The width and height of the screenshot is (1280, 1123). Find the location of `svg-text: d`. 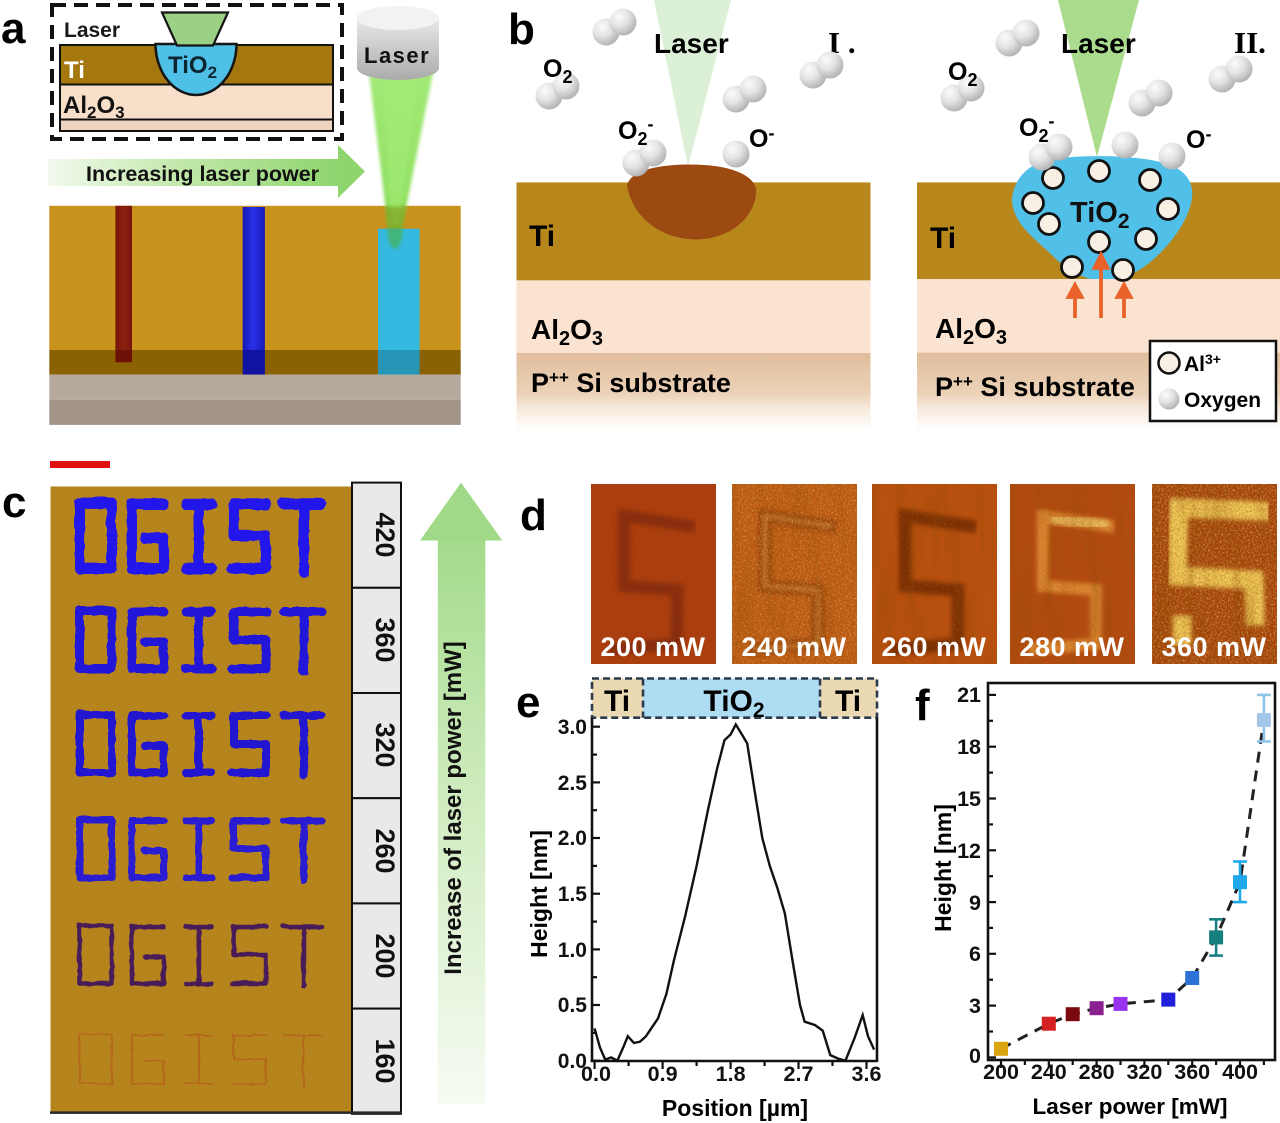

svg-text: d is located at coordinates (533, 515).